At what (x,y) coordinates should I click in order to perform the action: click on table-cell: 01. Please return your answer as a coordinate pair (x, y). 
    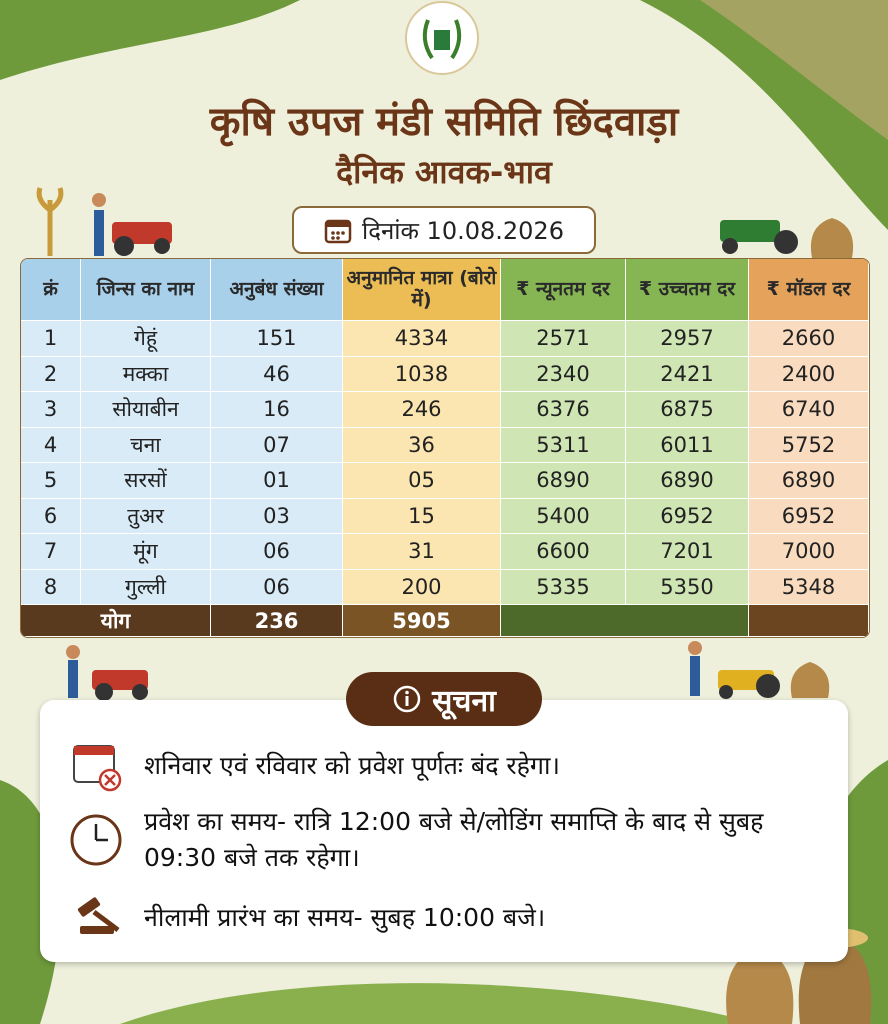
    Looking at the image, I should click on (277, 481).